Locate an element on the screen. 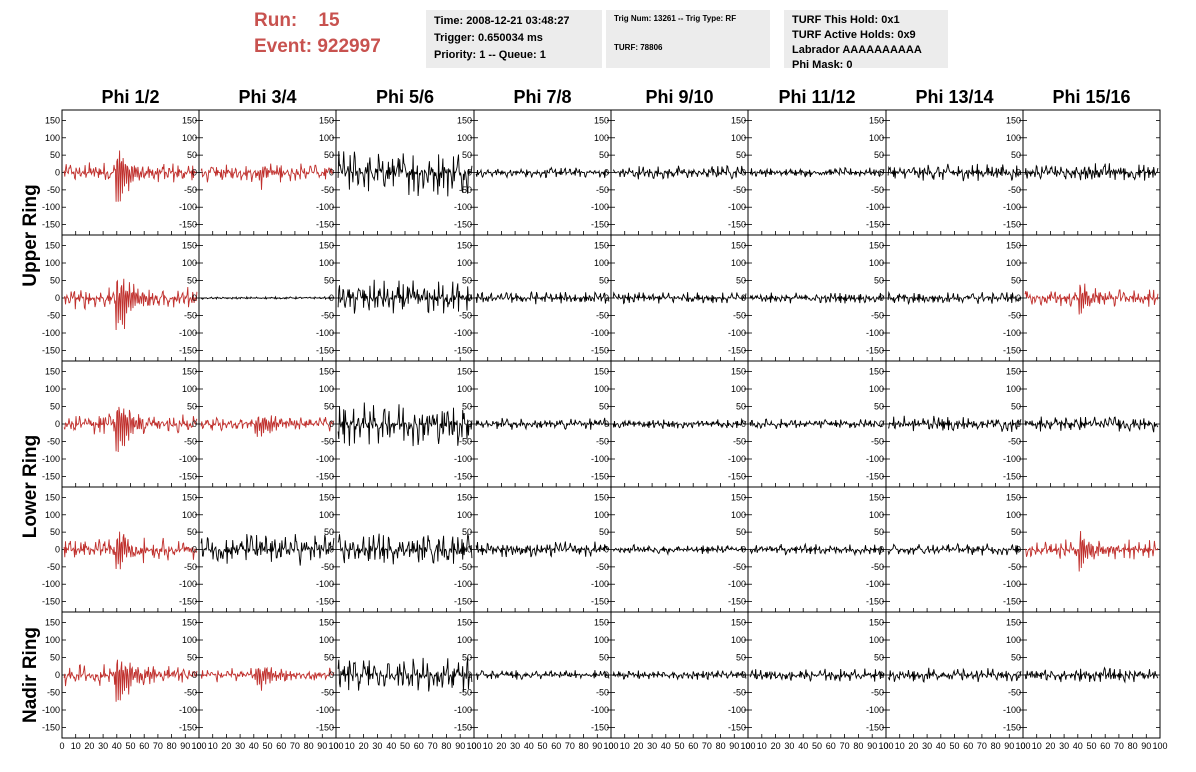 The image size is (1196, 772). ring-label: Lower Ring is located at coordinates (30, 486).